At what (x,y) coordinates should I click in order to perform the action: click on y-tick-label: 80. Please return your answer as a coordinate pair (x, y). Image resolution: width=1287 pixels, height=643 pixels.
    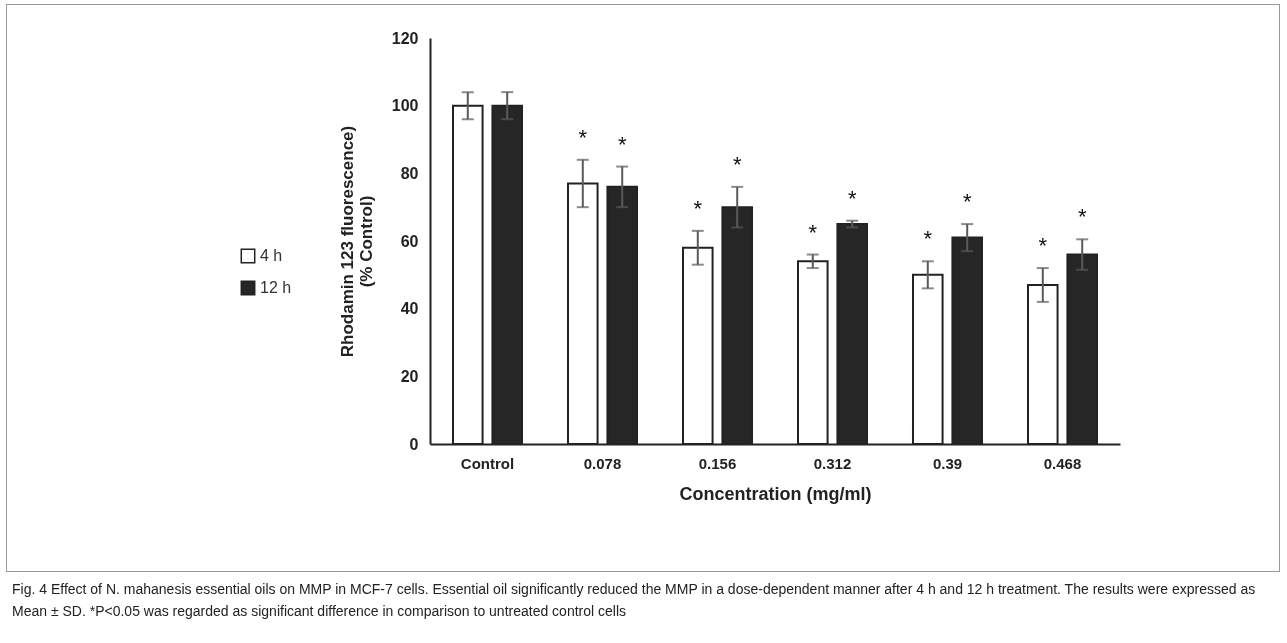
    Looking at the image, I should click on (409, 173).